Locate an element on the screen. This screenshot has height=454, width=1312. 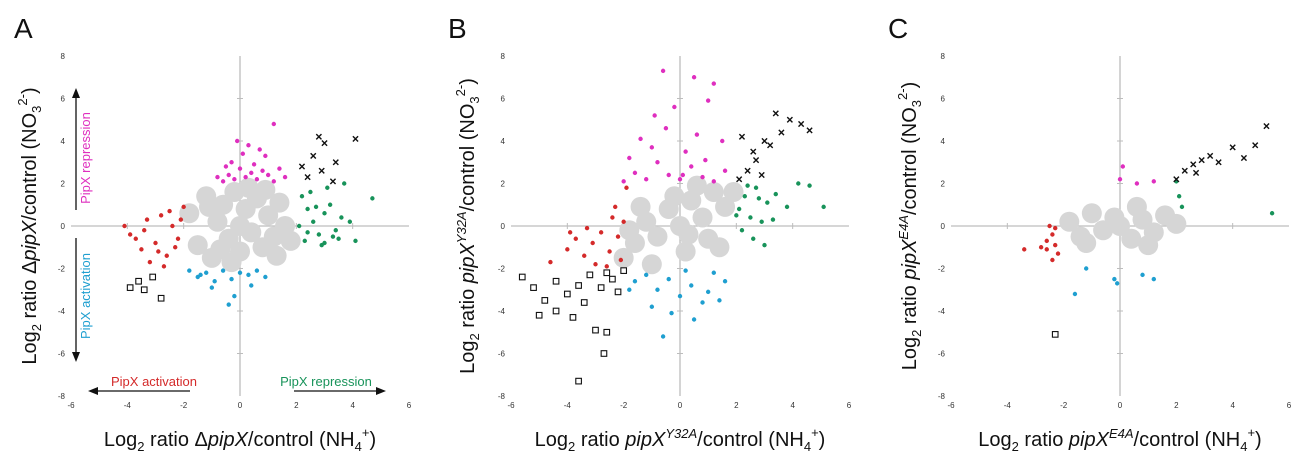
y-tick-label: 8 is located at coordinates (63, 56).